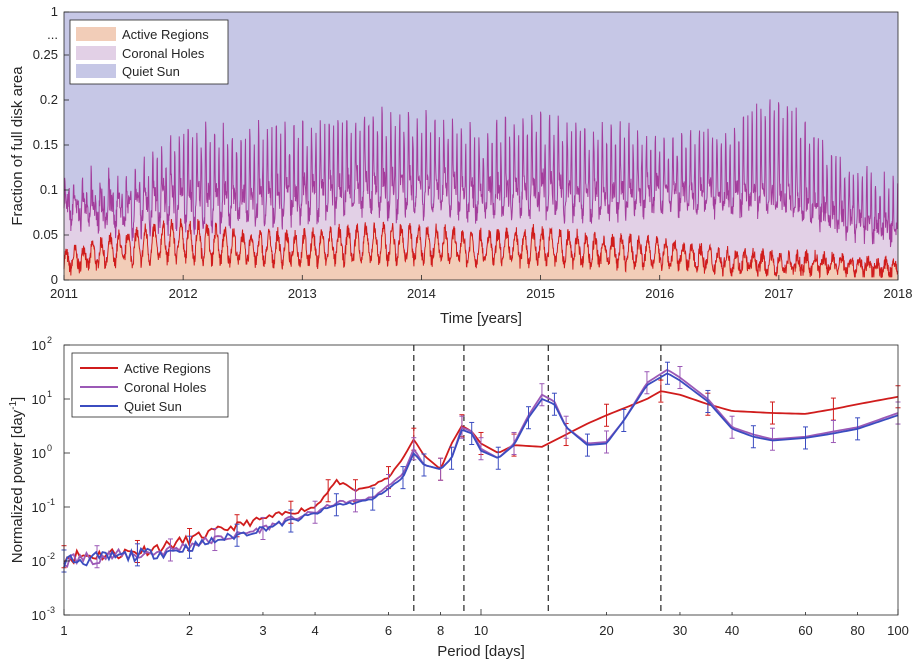 The height and width of the screenshot is (661, 919). What do you see at coordinates (45, 144) in the screenshot?
I see `top-ytick-label: 0.15` at bounding box center [45, 144].